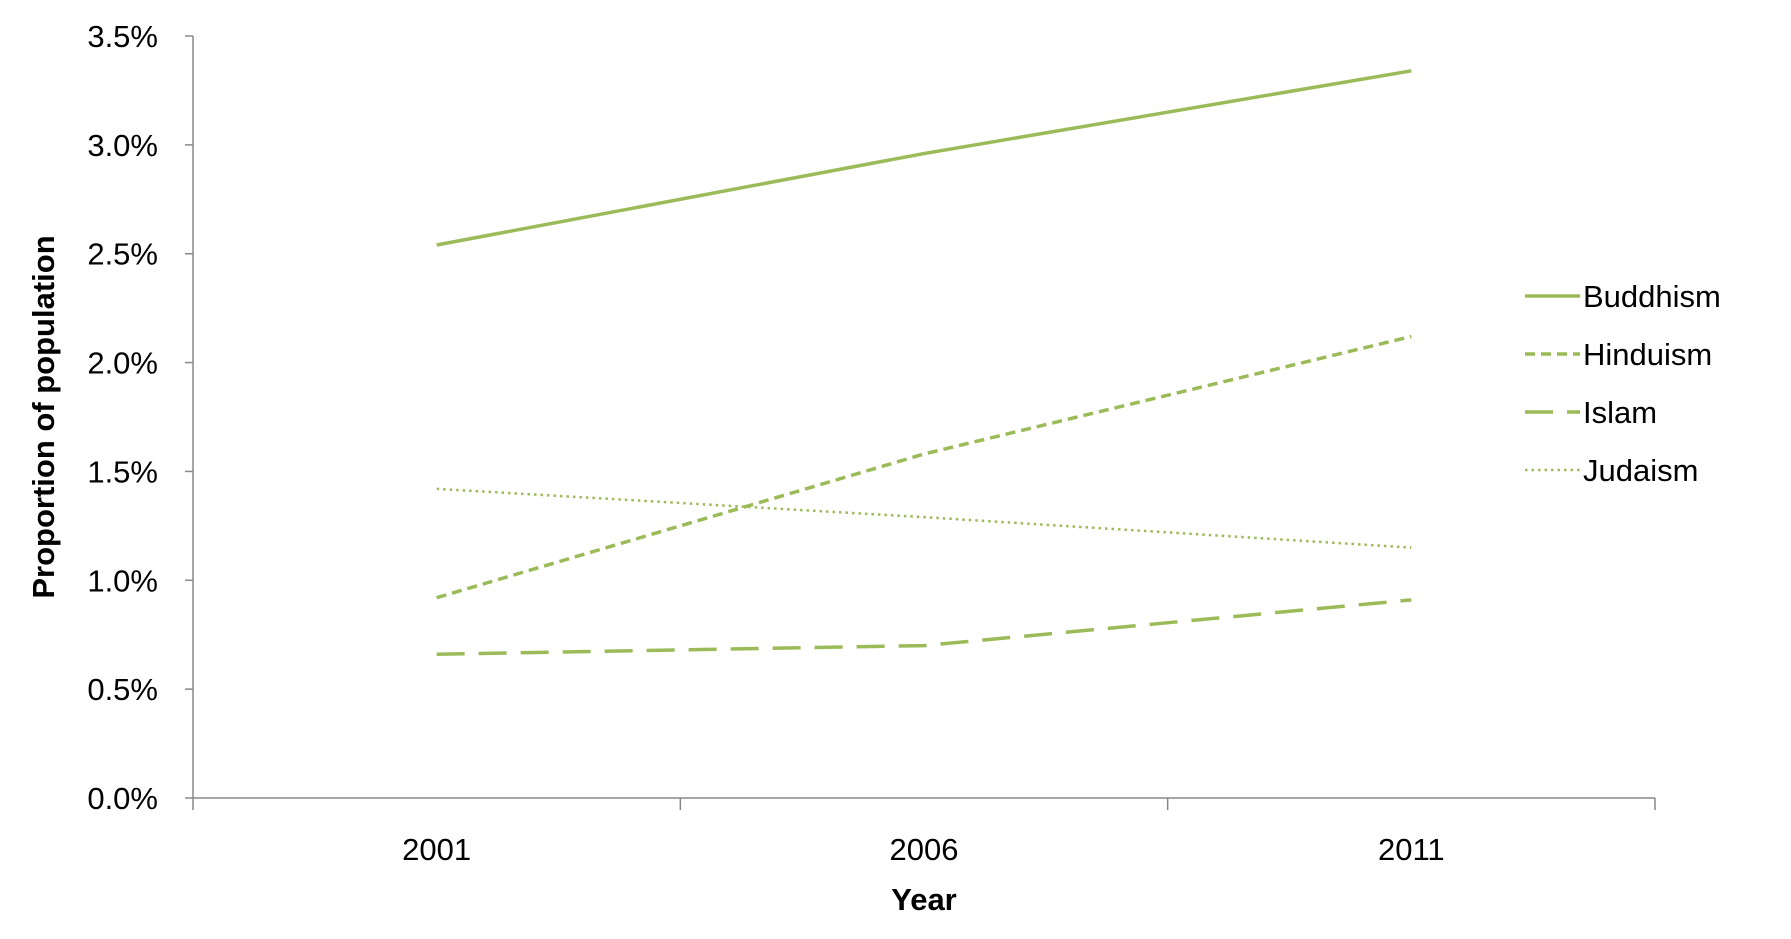  I want to click on x-tick-label: 2011, so click(1411, 849).